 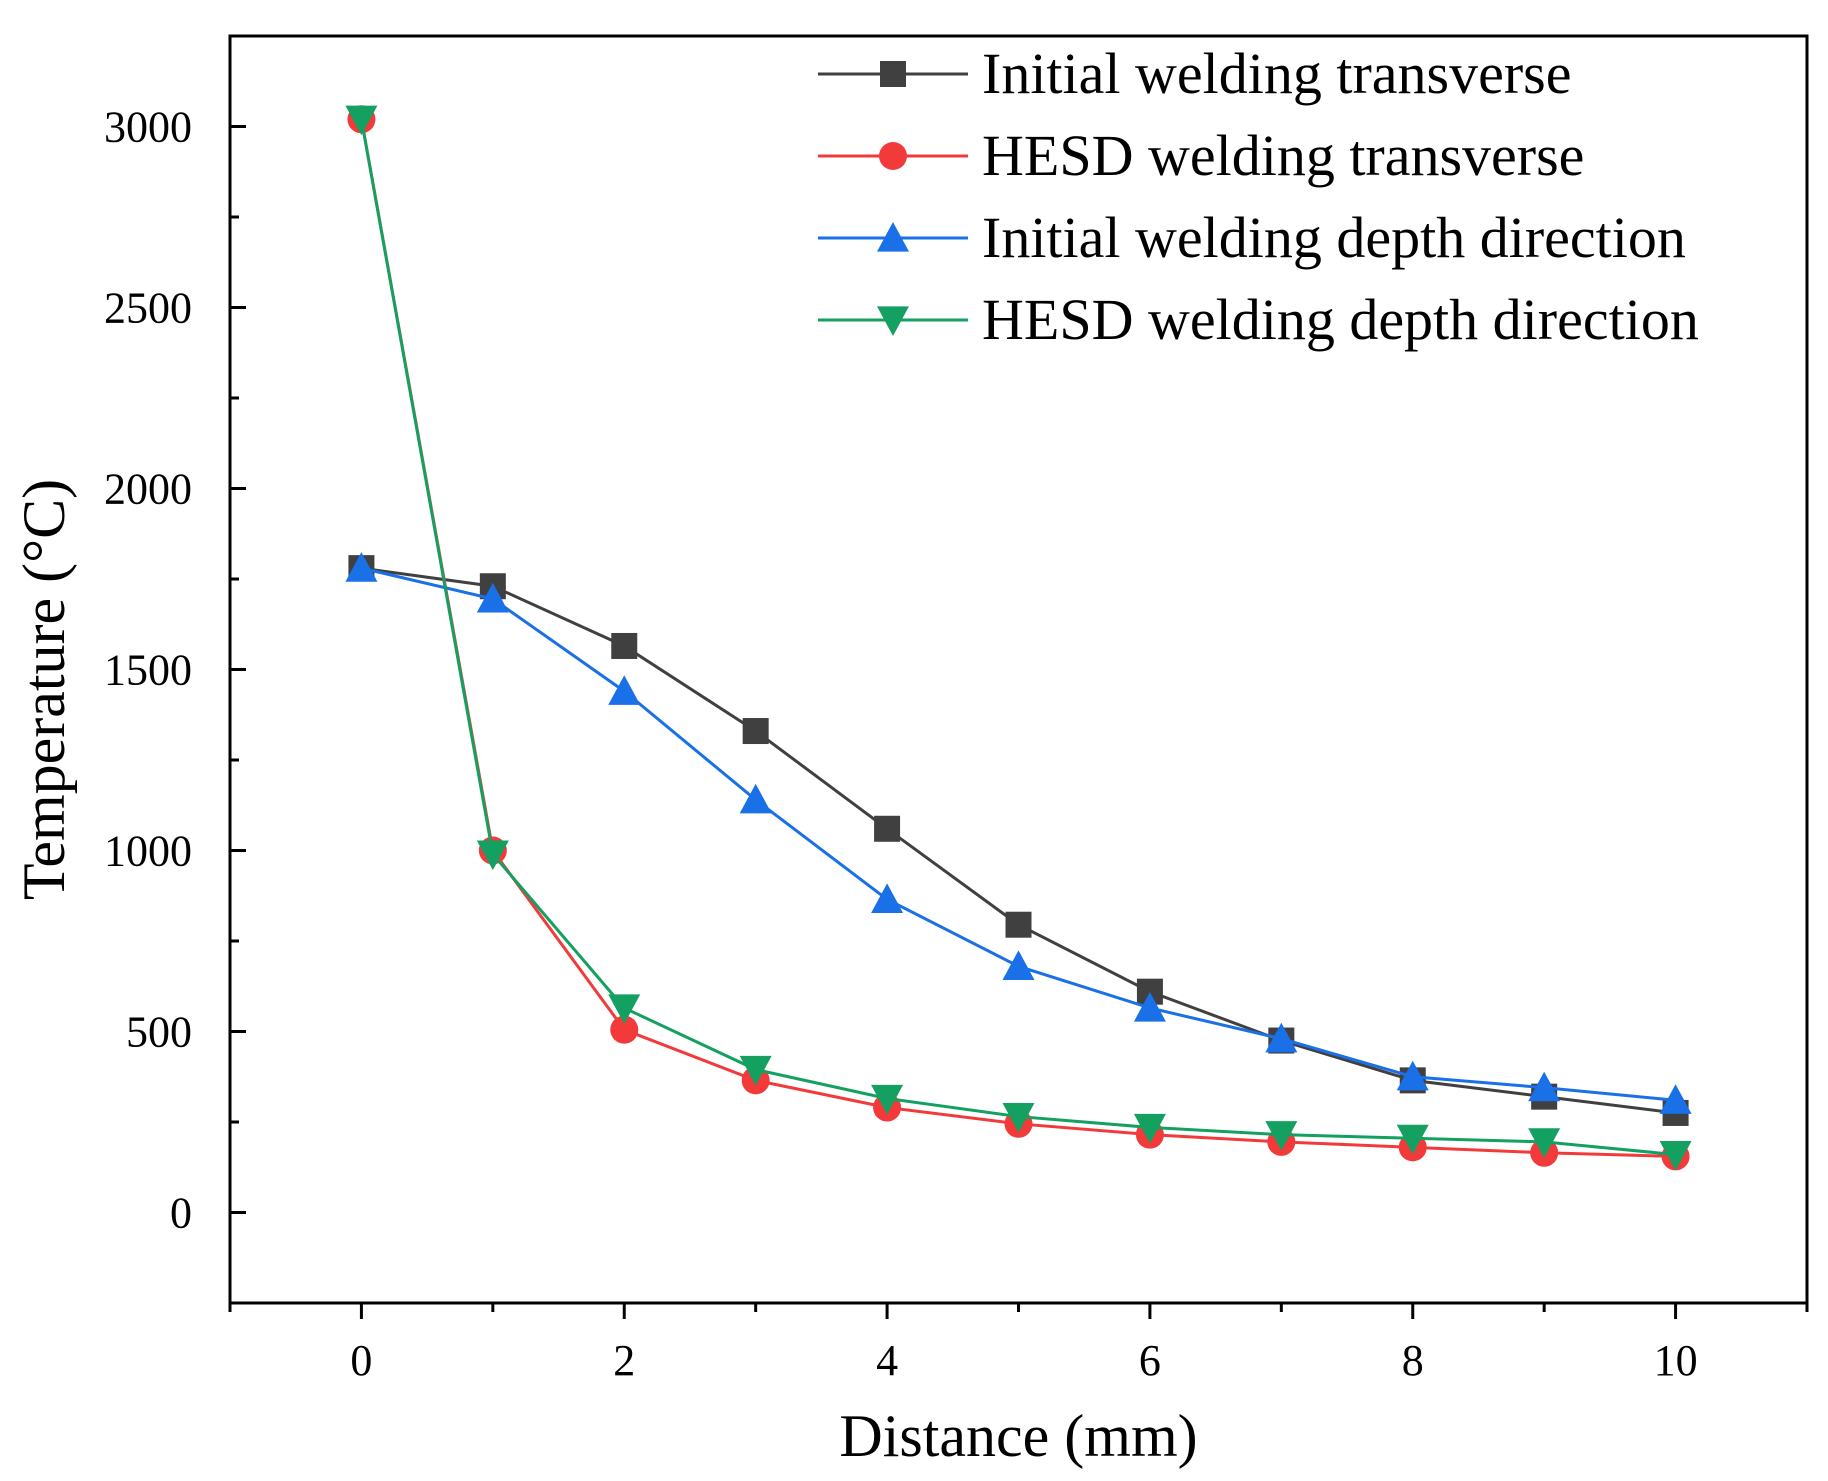 I want to click on y-tick-label: 1000, so click(x=148, y=851).